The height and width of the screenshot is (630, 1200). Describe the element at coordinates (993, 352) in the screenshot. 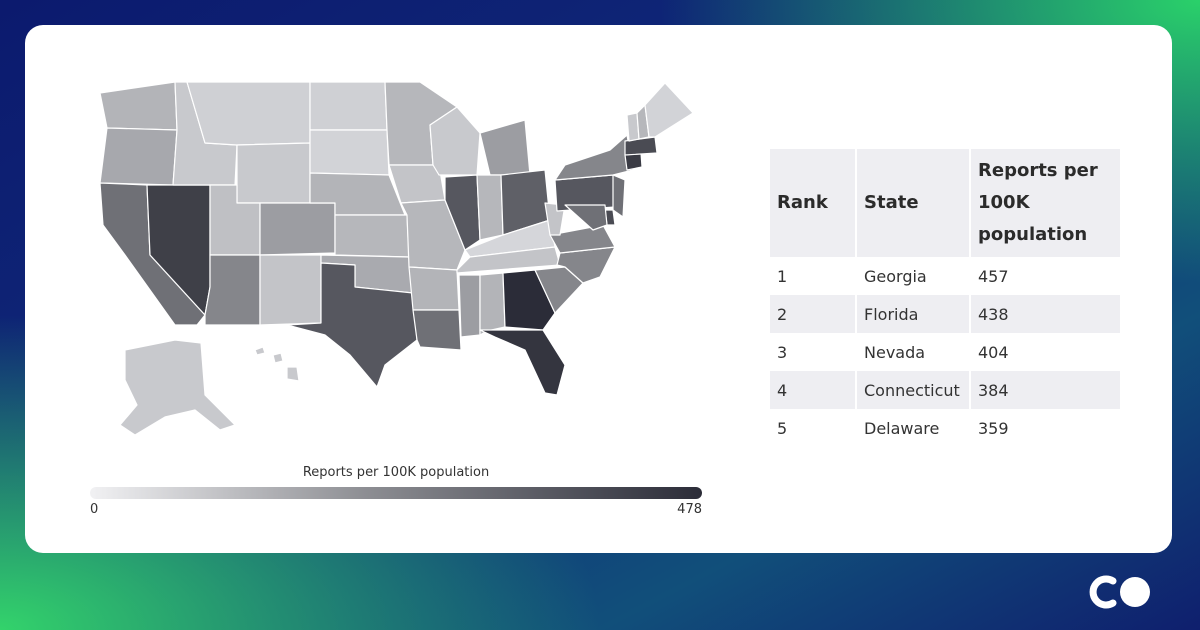

I see `value-cell: 404` at that location.